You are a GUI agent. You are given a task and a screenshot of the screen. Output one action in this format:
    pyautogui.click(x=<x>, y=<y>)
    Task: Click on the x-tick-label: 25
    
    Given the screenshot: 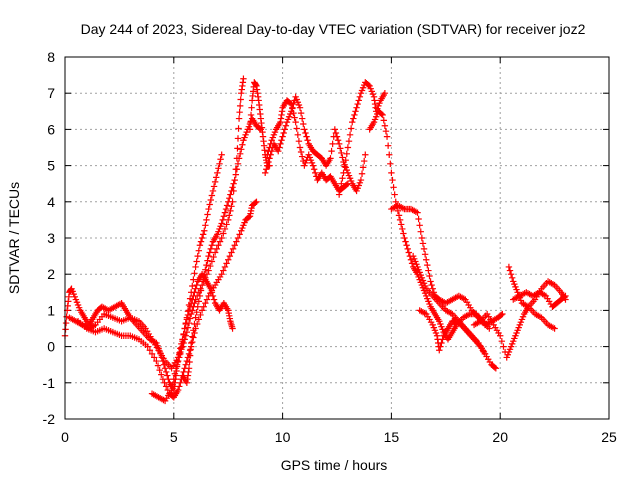 What is the action you would take?
    pyautogui.click(x=609, y=437)
    